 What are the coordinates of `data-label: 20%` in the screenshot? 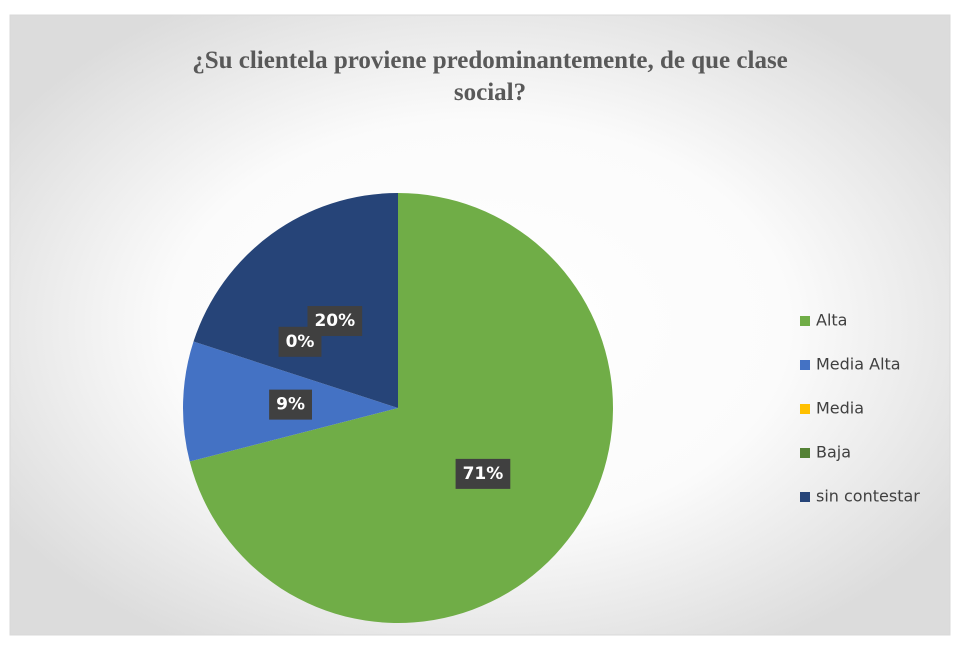 It's located at (335, 321).